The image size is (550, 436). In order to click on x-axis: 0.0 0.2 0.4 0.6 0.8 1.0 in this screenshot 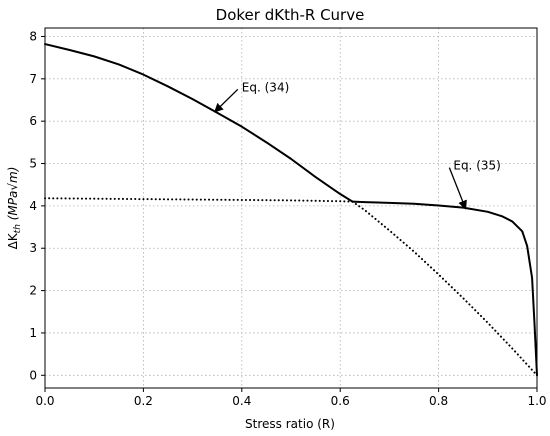, I will do `click(291, 398)`.